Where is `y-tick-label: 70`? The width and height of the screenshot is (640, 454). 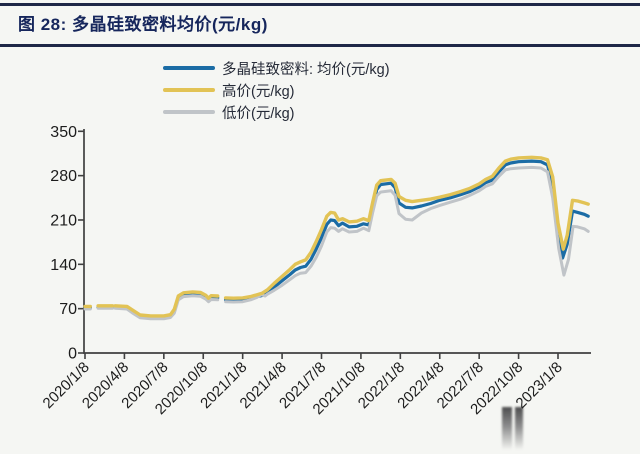 y-tick-label: 70 is located at coordinates (68, 309).